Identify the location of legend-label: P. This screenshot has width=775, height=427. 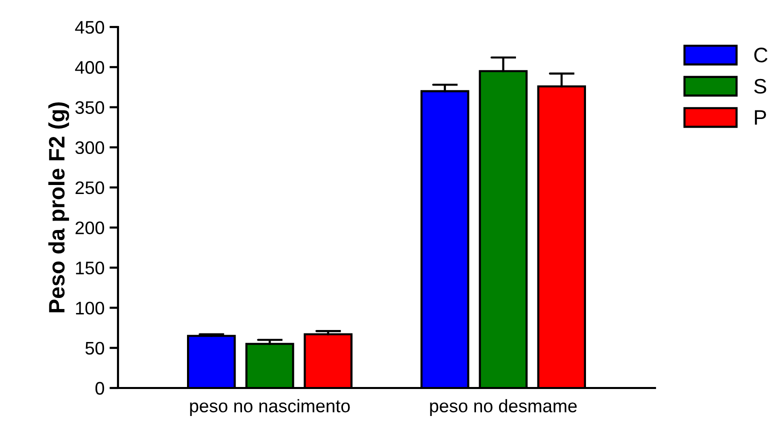
(760, 117).